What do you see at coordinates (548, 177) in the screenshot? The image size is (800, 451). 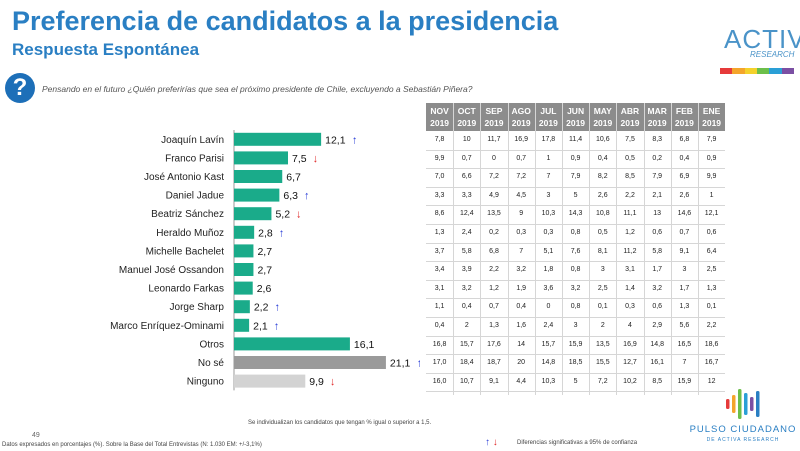 I see `table-cell: 7` at bounding box center [548, 177].